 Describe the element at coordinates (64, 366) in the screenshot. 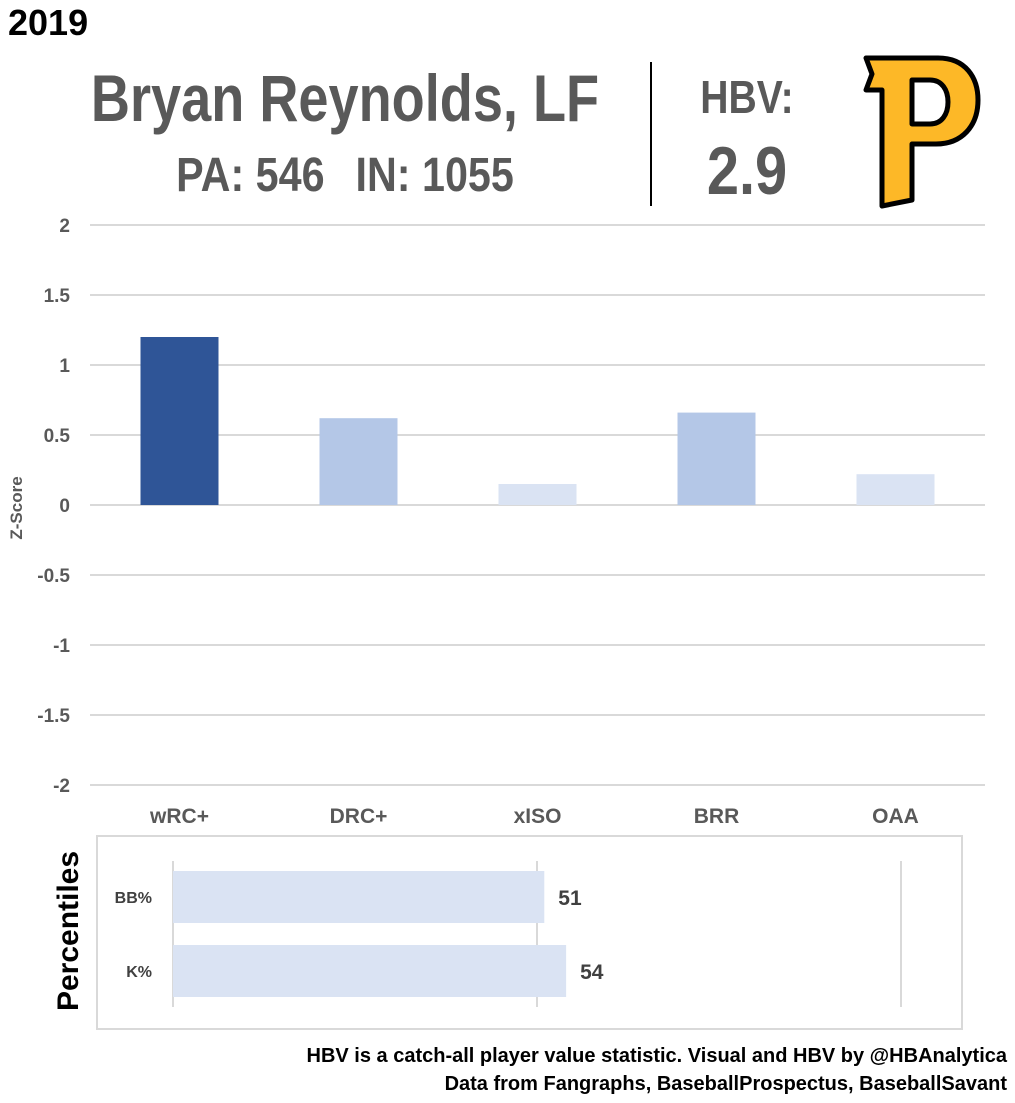

I see `y-tick-label: 1` at that location.